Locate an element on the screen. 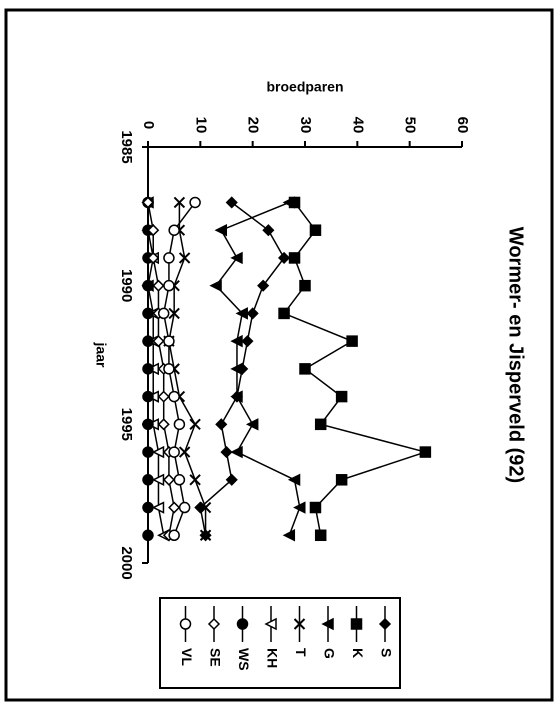 This screenshot has width=560, height=712. legend-label: WS is located at coordinates (244, 659).